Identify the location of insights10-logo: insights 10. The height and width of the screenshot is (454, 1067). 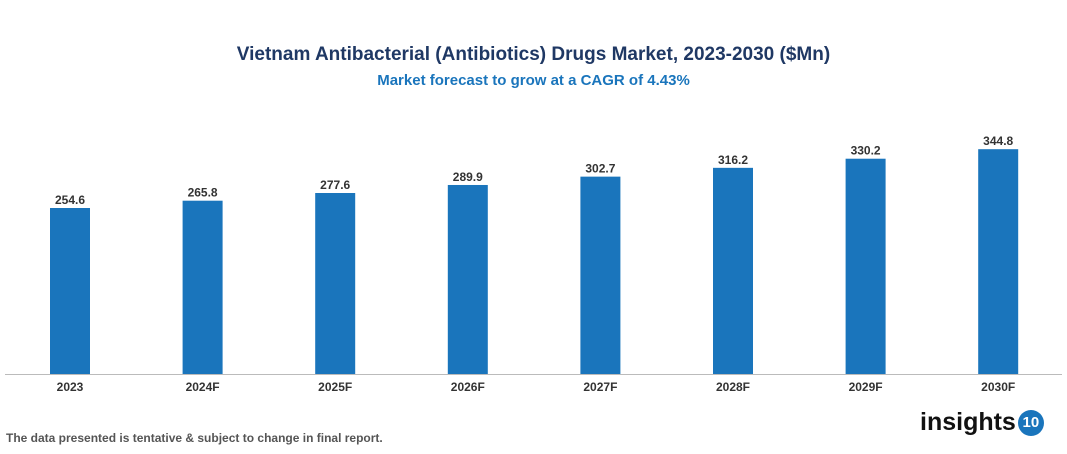
(982, 422).